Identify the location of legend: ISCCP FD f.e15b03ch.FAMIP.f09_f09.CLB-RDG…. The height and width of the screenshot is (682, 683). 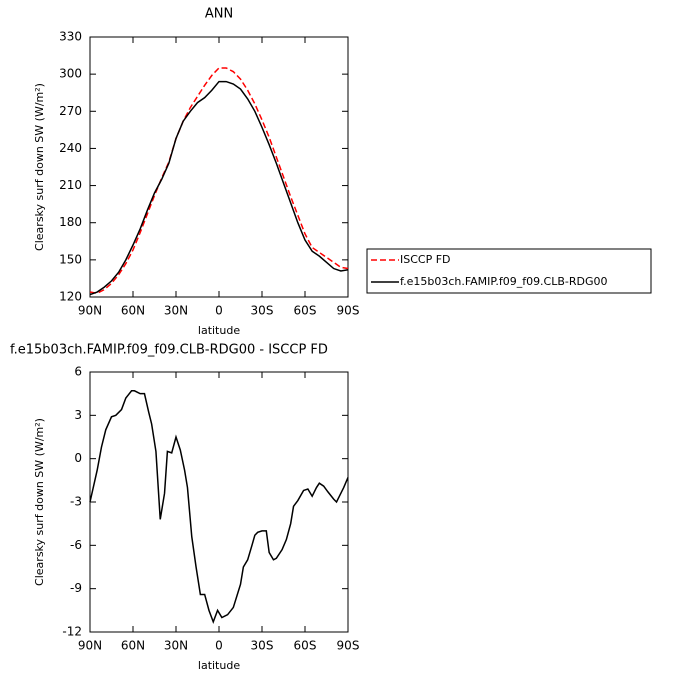
(509, 271).